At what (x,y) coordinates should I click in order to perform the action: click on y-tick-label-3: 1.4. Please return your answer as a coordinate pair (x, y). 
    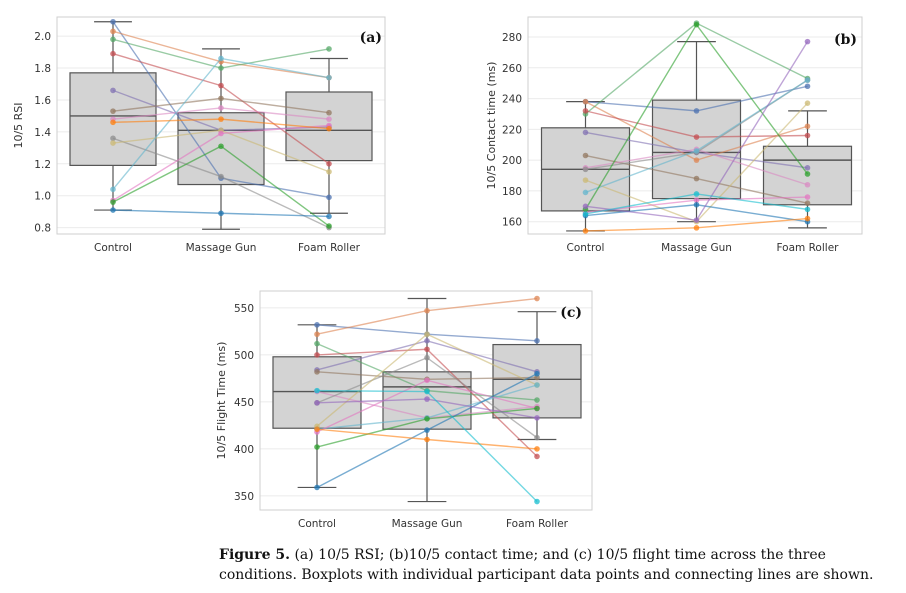
    Looking at the image, I should click on (42, 133).